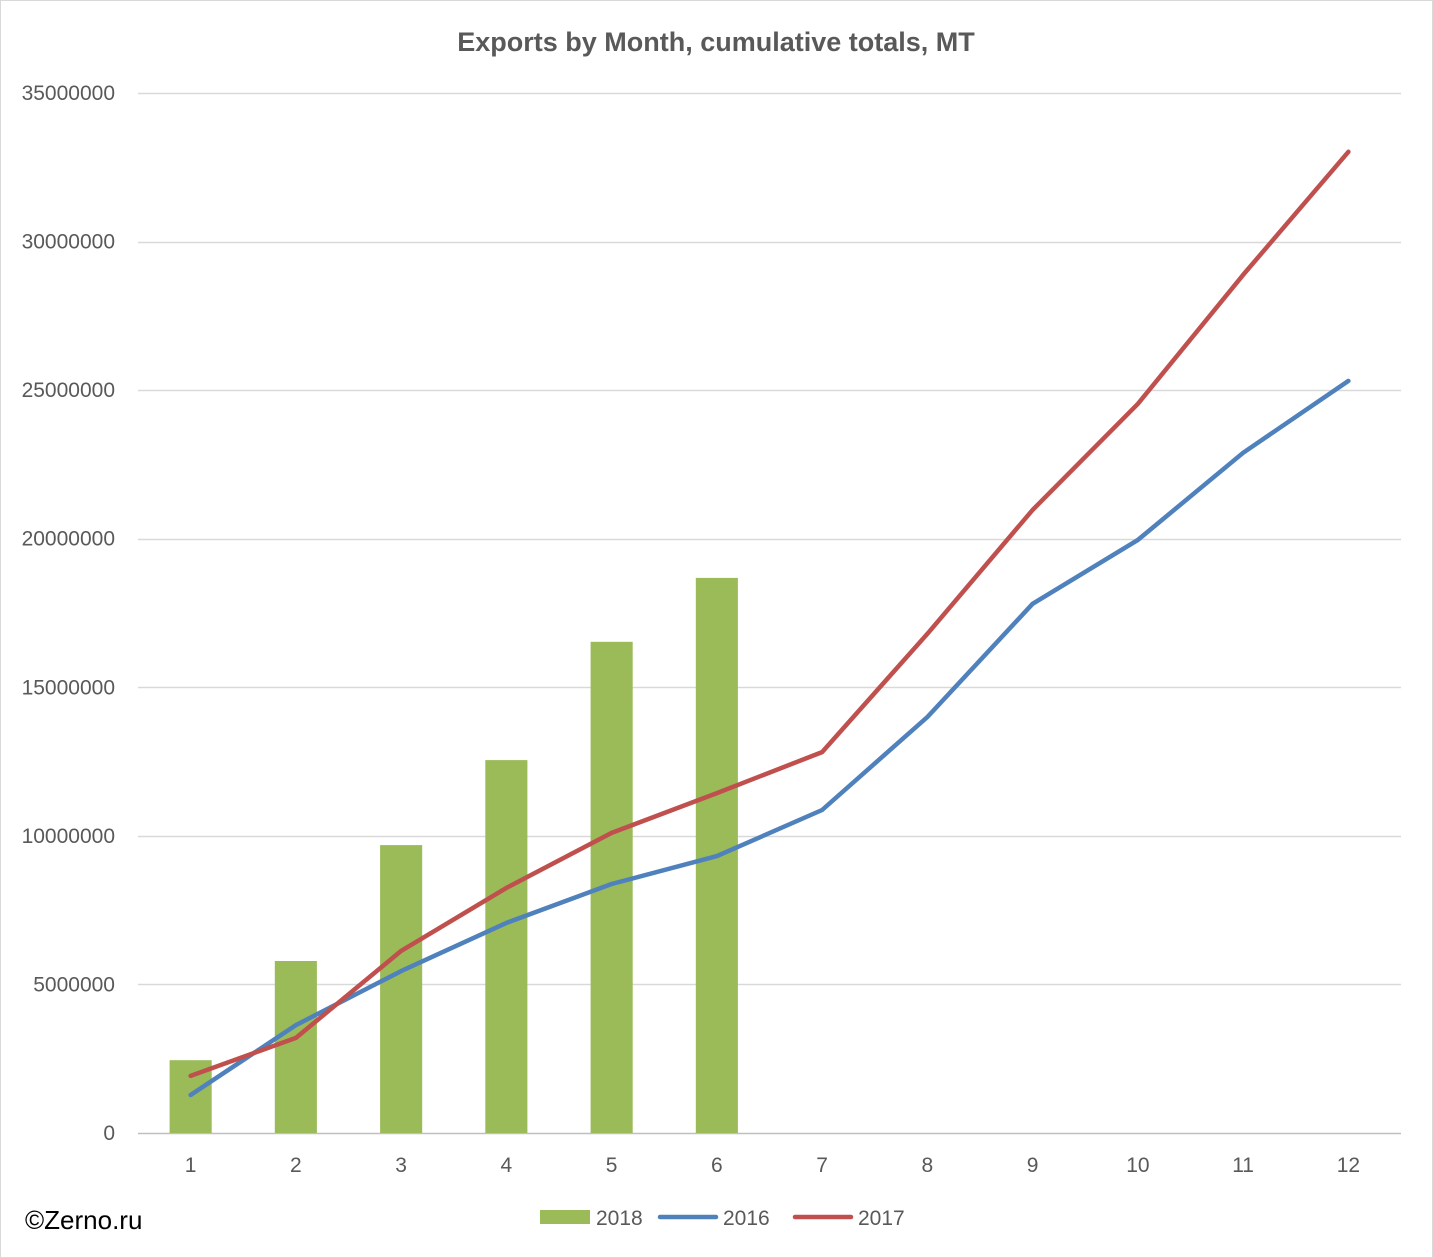  I want to click on chart-title: Exports by Month, cumulative totals, MT, so click(716, 42).